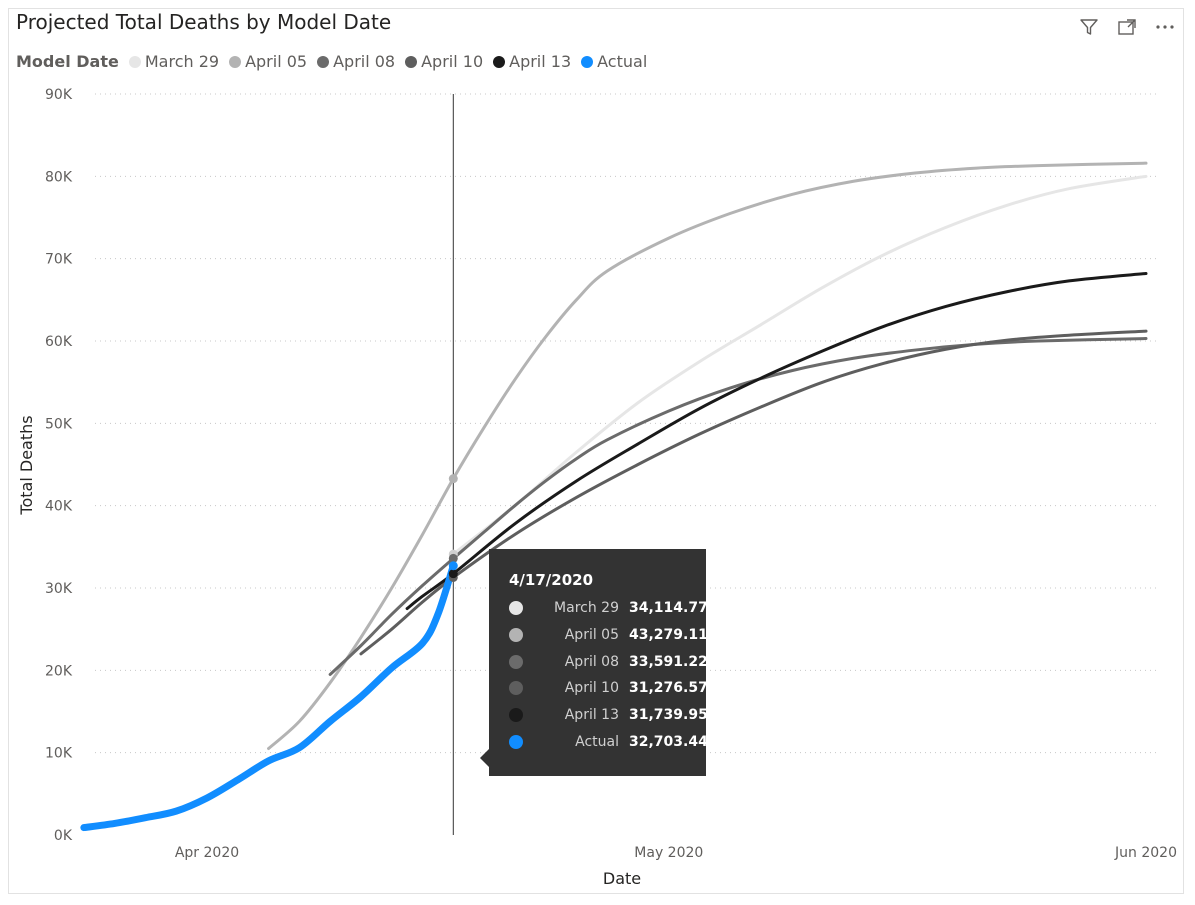 The width and height of the screenshot is (1195, 905). I want to click on y-tick-label: 10K, so click(59, 754).